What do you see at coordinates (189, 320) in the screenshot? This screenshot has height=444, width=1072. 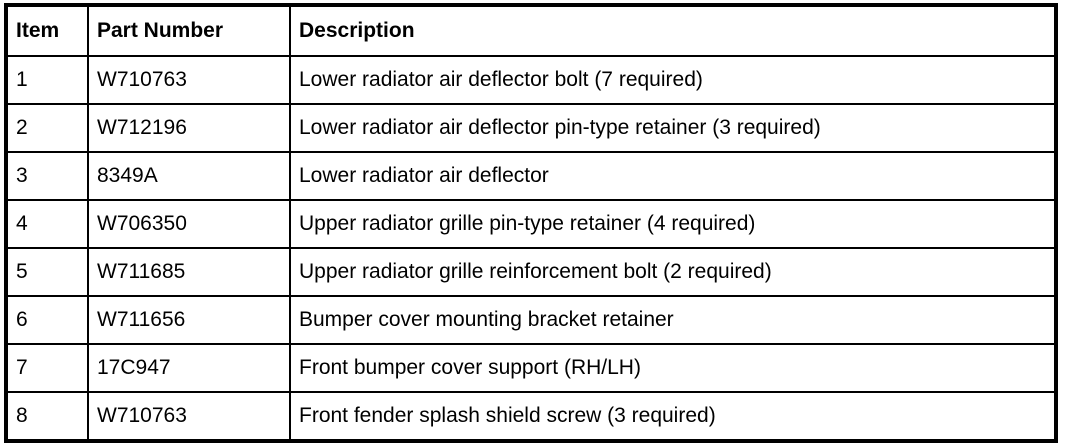 I see `part-number-cell: W711656` at bounding box center [189, 320].